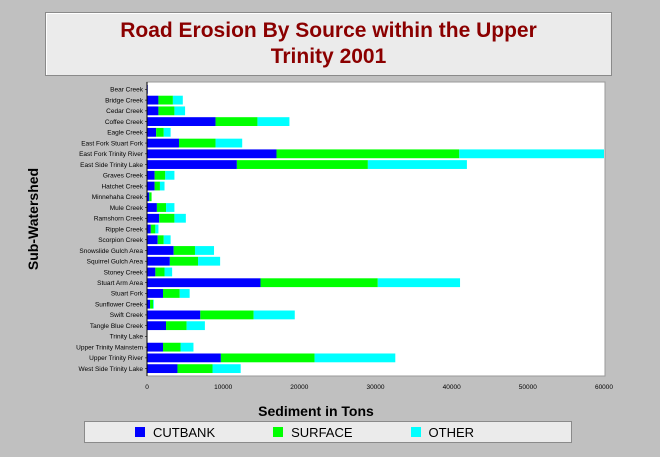 The image size is (660, 457). I want to click on bar-cutbank-ripple-creek, so click(149, 229).